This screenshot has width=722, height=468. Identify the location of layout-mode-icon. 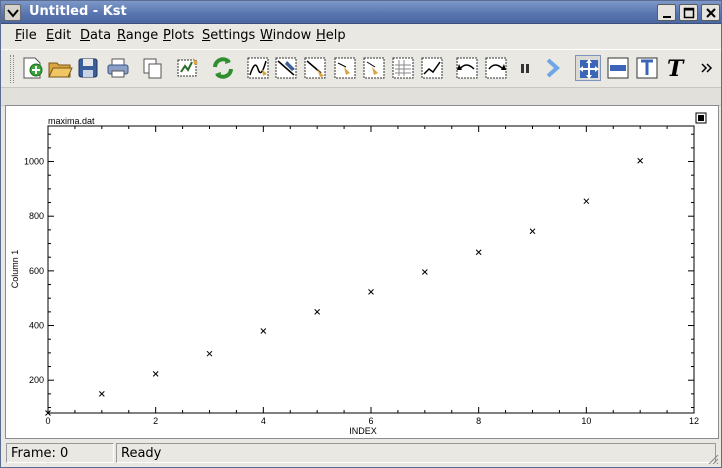
(589, 69).